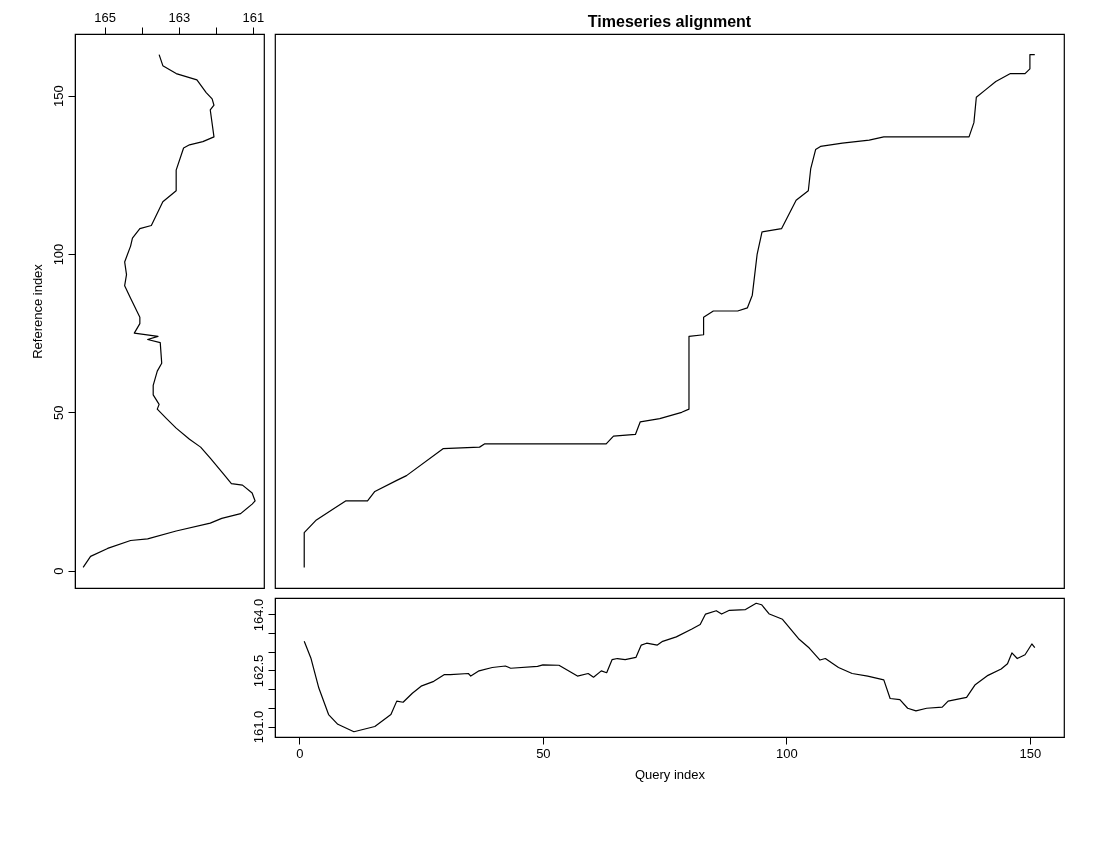 This screenshot has width=1120, height=854. Describe the element at coordinates (58, 254) in the screenshot. I see `y-tick-label: 100` at that location.